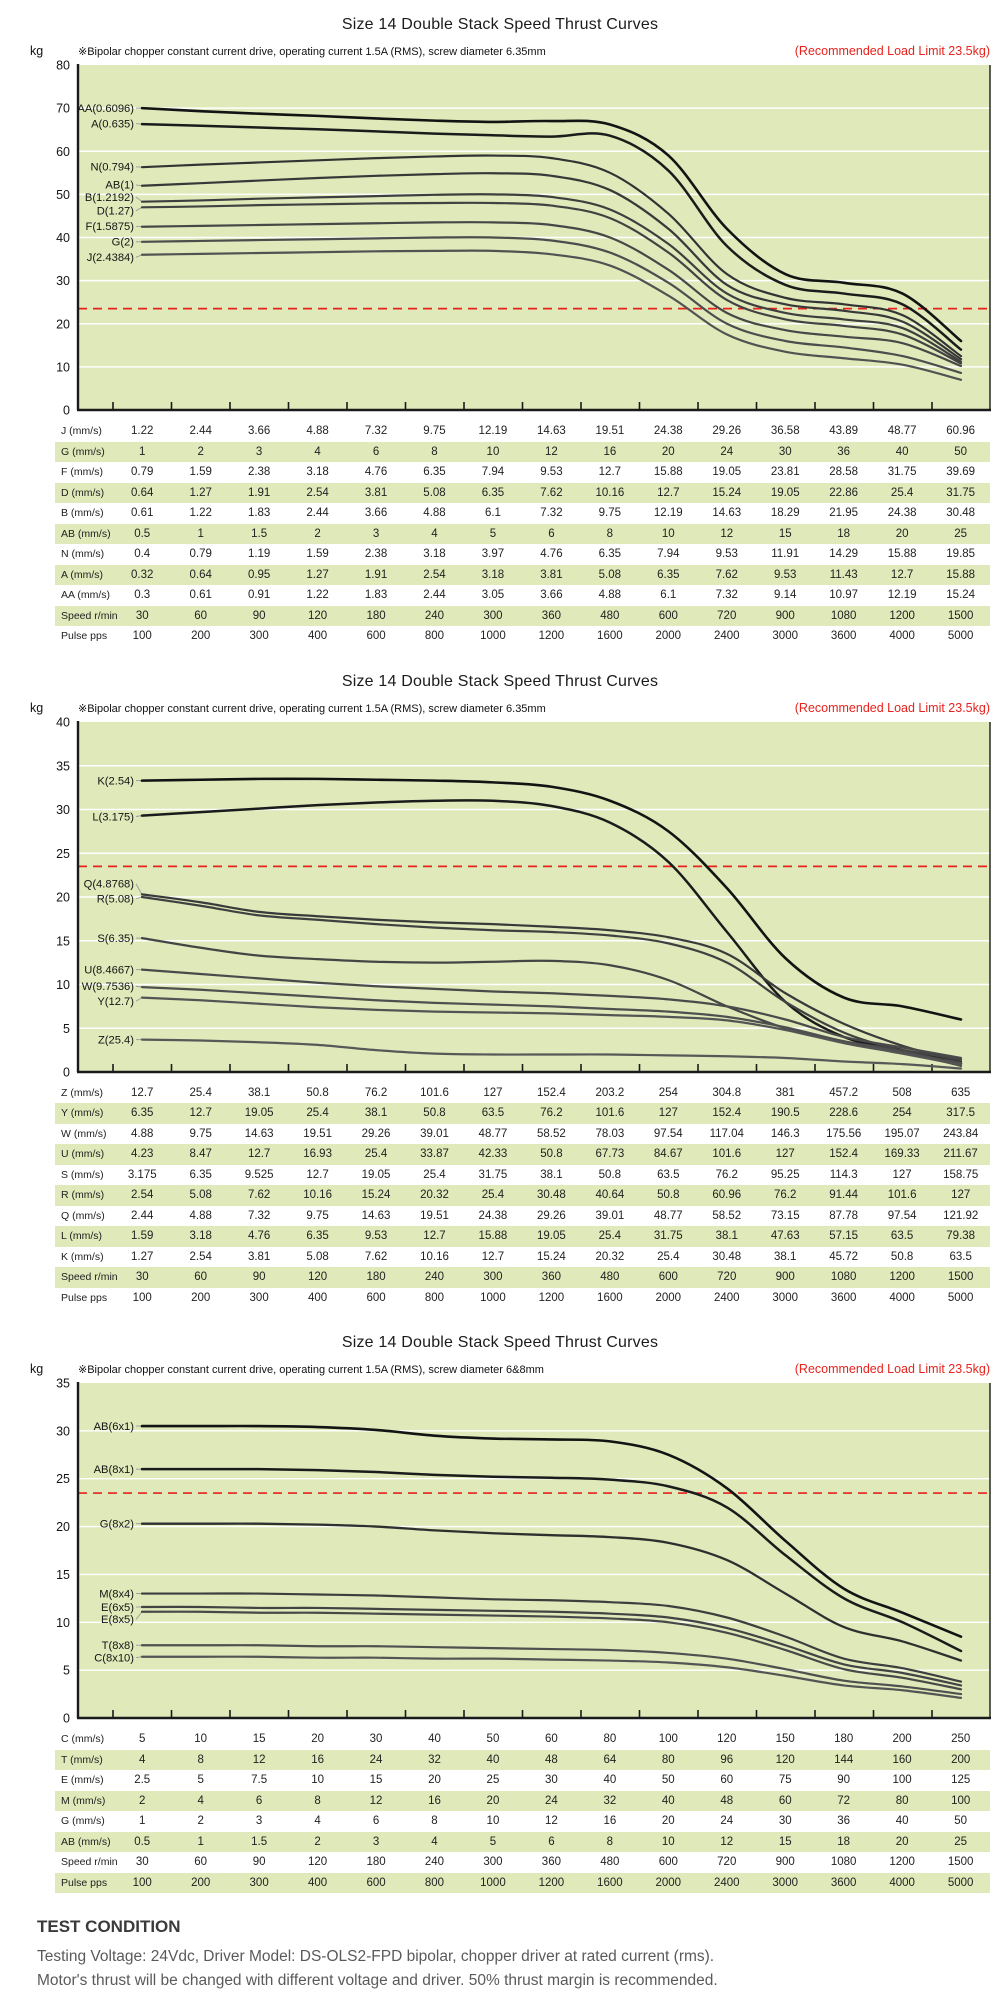  I want to click on table-cell: 18, so click(844, 1841).